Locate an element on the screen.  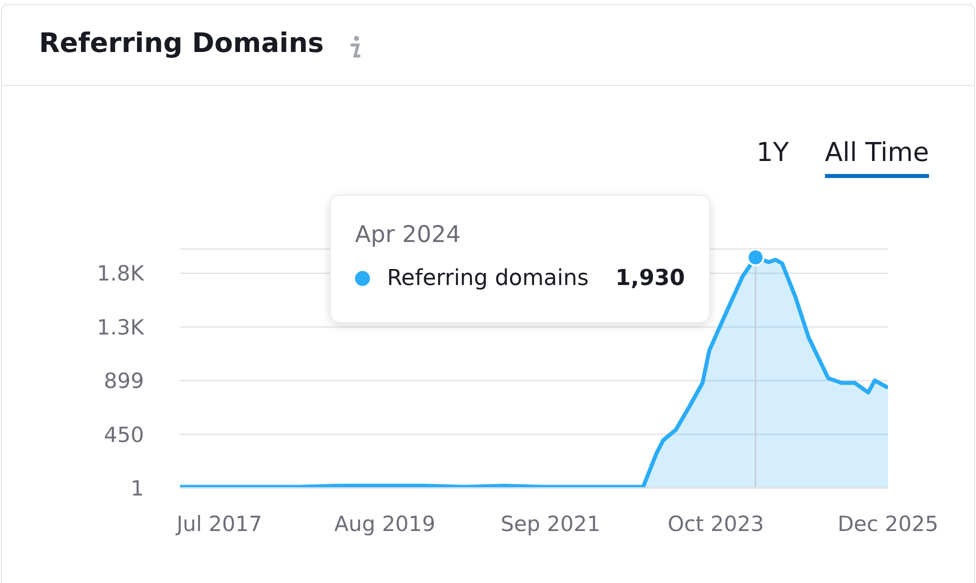
y-tick-label: 1.3K is located at coordinates (121, 327).